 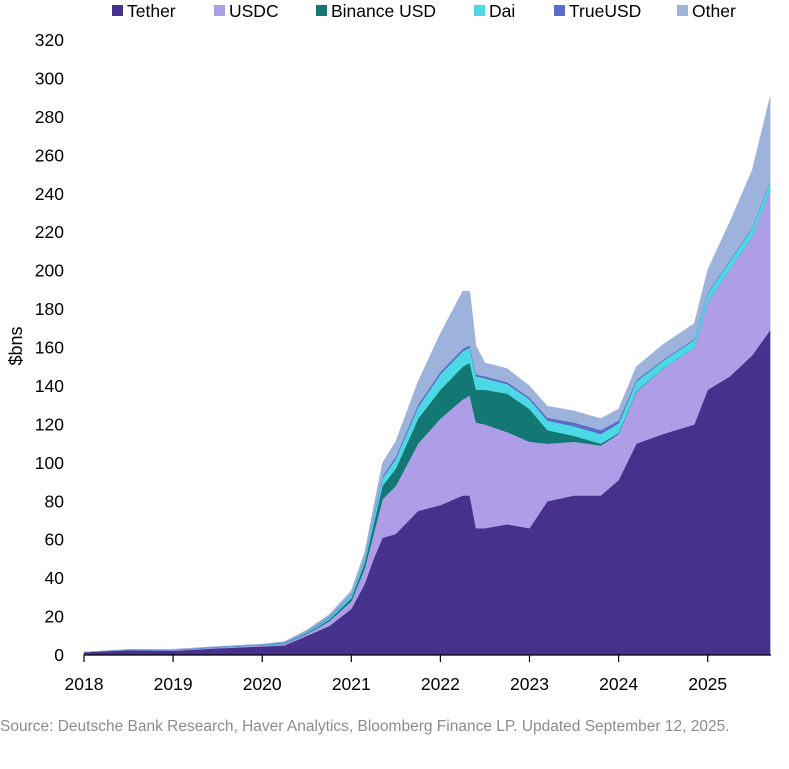 I want to click on y-tick-label: 300, so click(x=49, y=78).